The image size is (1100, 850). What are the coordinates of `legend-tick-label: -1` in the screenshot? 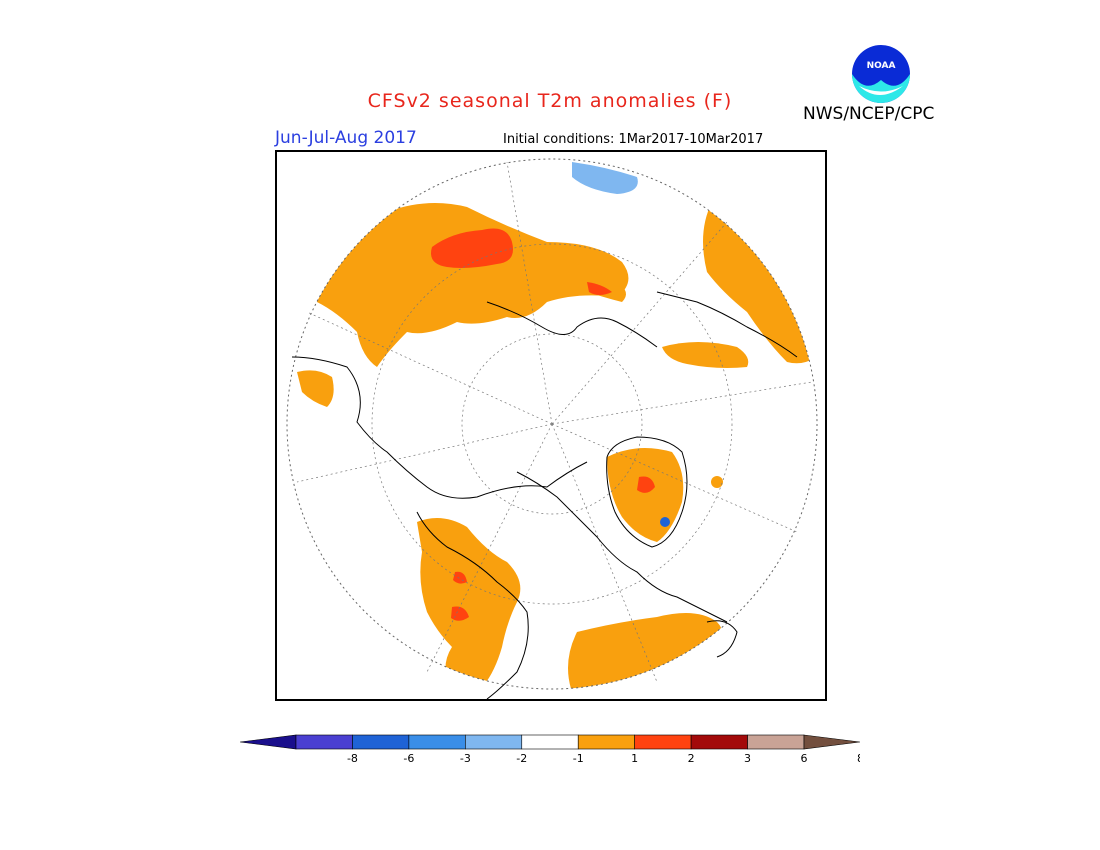 It's located at (578, 758).